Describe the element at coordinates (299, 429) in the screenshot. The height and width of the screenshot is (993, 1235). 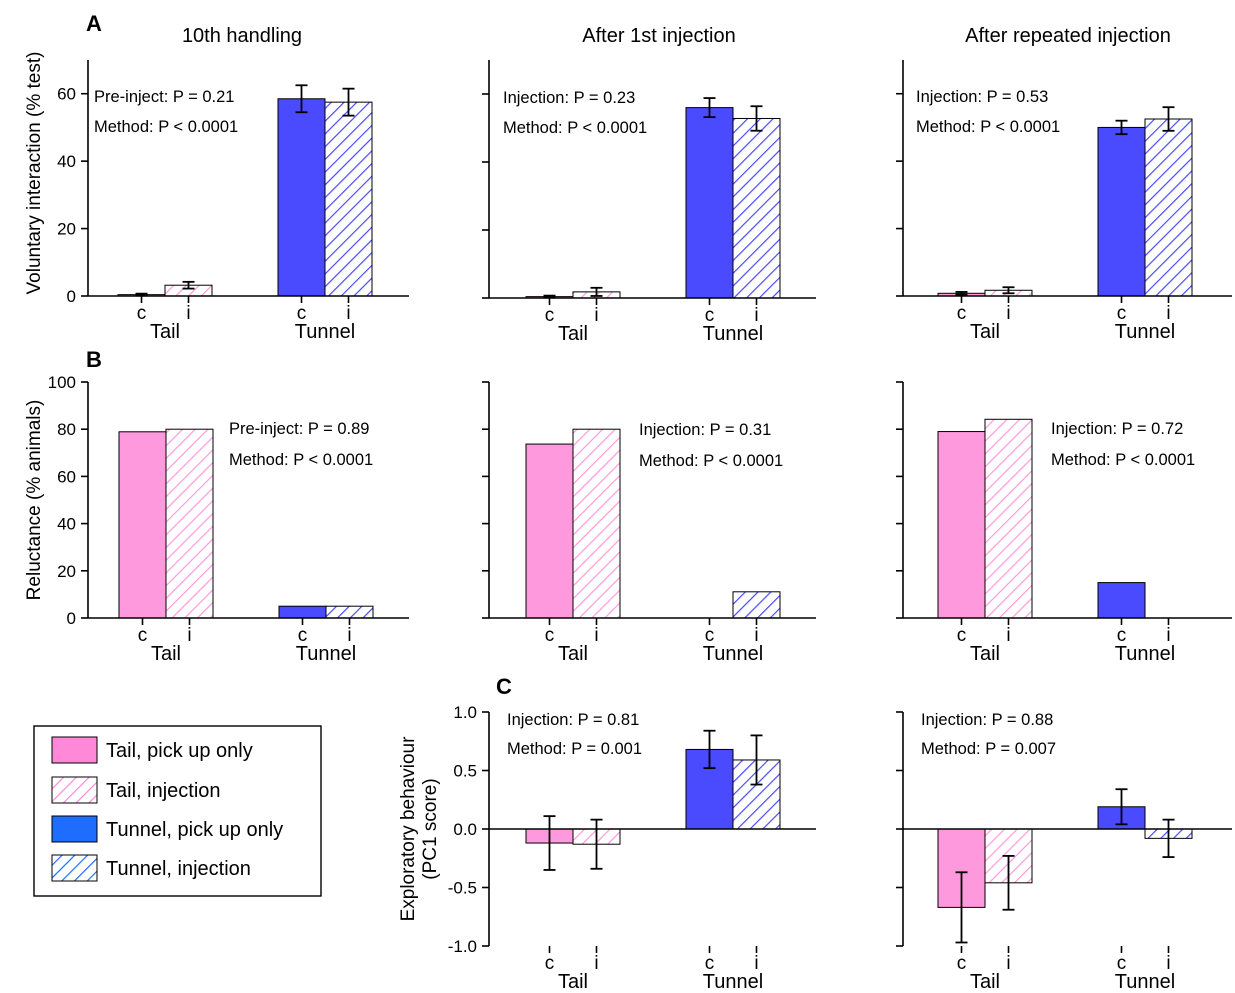
I see `stat-annotation: Pre-inject: P = 0.89` at that location.